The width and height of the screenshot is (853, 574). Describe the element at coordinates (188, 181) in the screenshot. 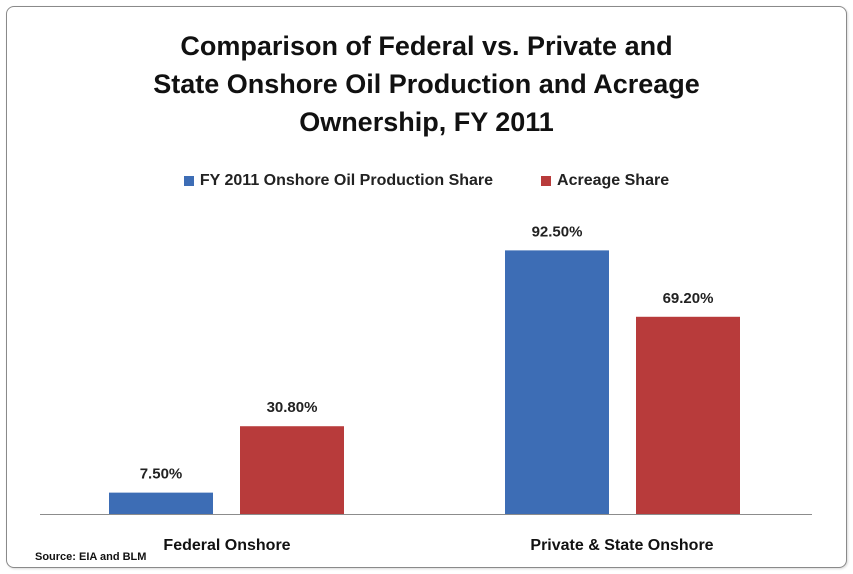

I see `legend-swatch-production` at that location.